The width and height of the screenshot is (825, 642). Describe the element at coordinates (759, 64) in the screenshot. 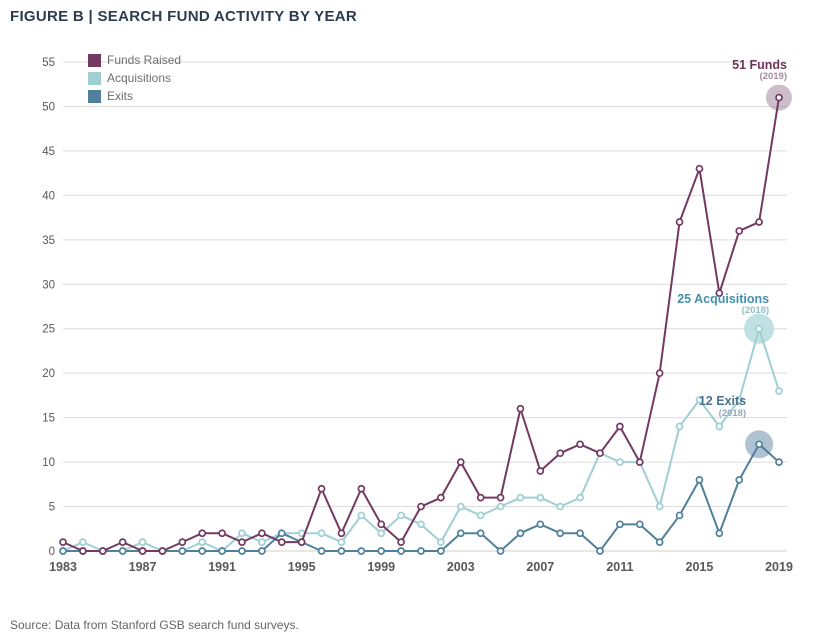

I see `annotation-51-funds-label: 51 Funds` at that location.